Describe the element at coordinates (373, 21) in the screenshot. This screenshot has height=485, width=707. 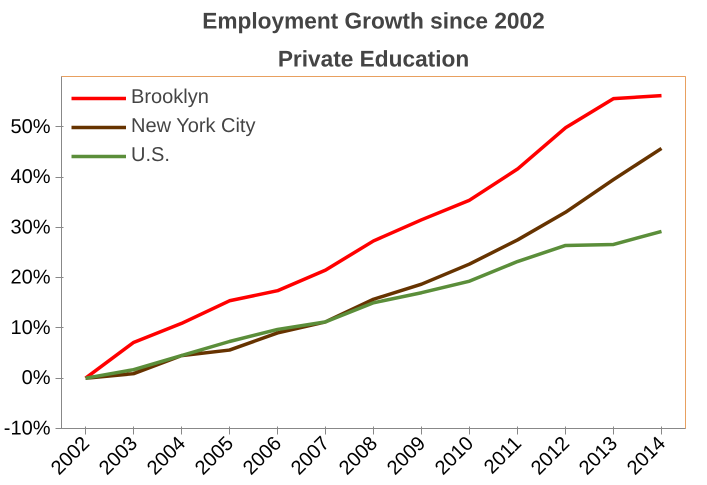
I see `chart-title: Employment Growth since 2002` at that location.